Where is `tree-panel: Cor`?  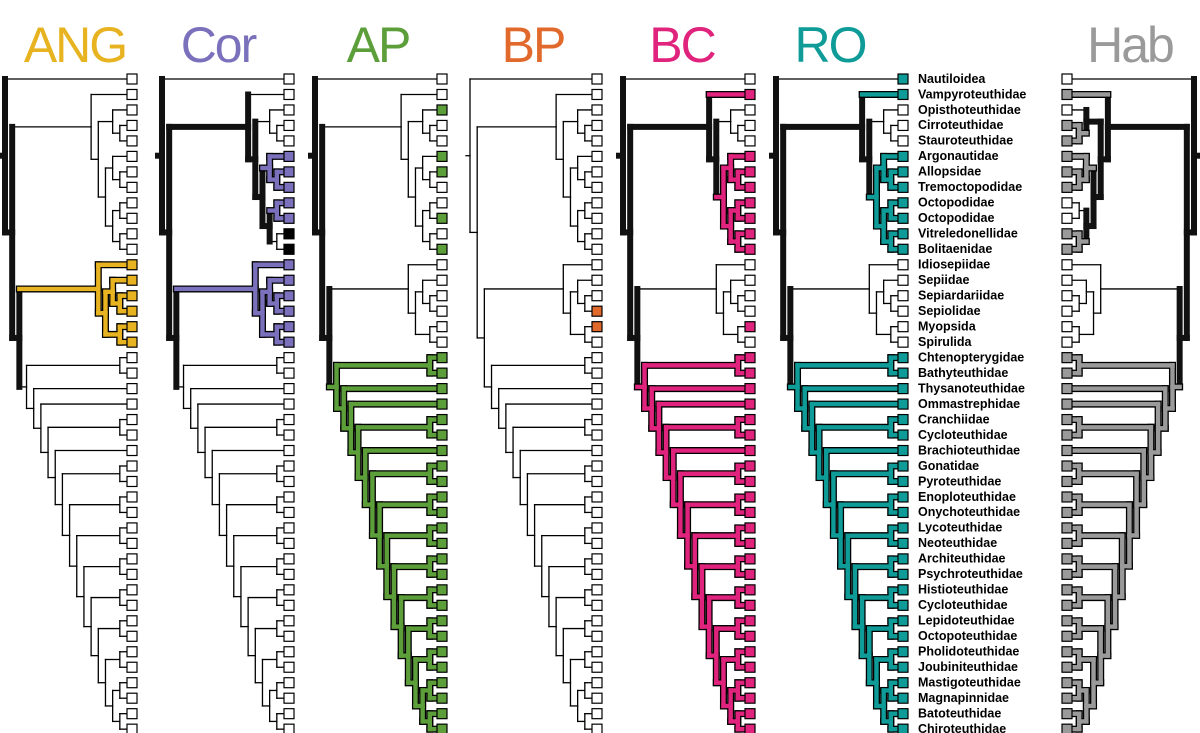 tree-panel: Cor is located at coordinates (225, 375).